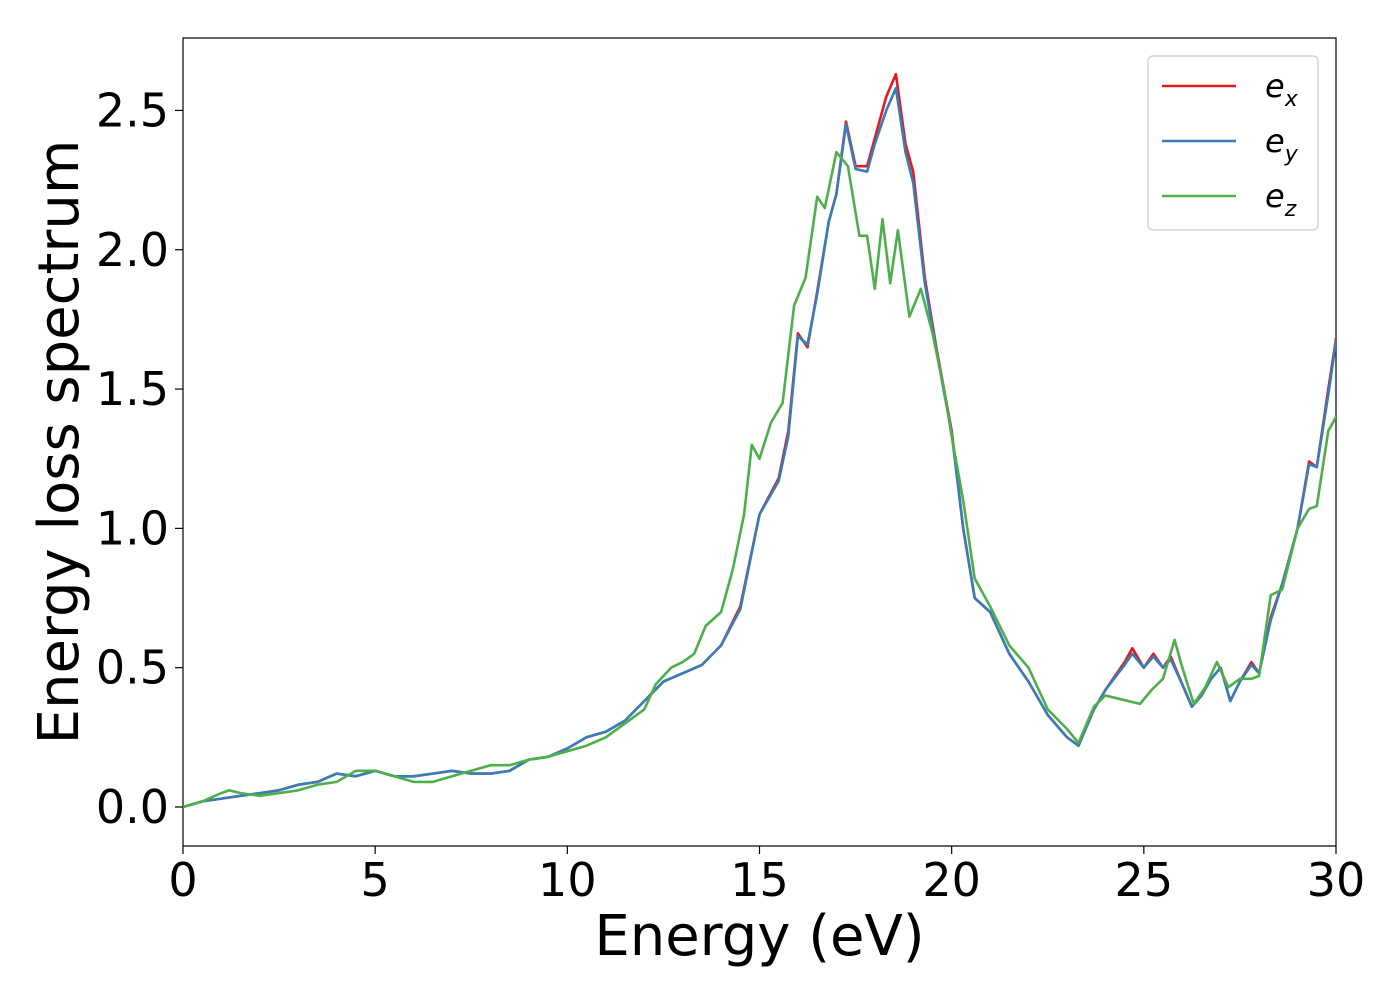 The height and width of the screenshot is (1000, 1400). I want to click on y-tick-label: 1.5, so click(132, 389).